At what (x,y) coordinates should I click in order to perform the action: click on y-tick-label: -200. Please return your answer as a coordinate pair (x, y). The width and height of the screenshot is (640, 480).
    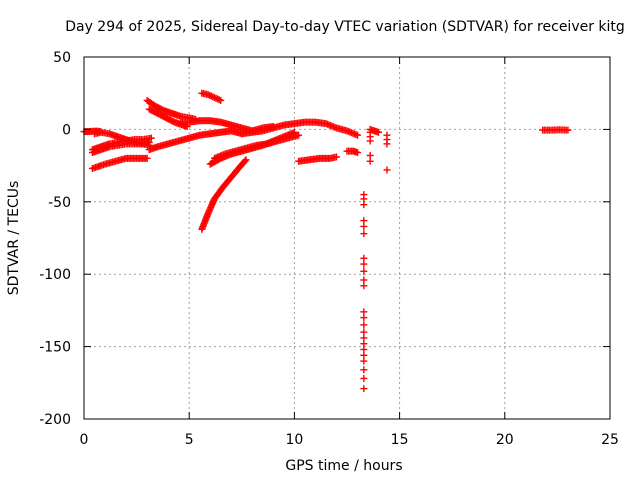
    Looking at the image, I should click on (55, 420).